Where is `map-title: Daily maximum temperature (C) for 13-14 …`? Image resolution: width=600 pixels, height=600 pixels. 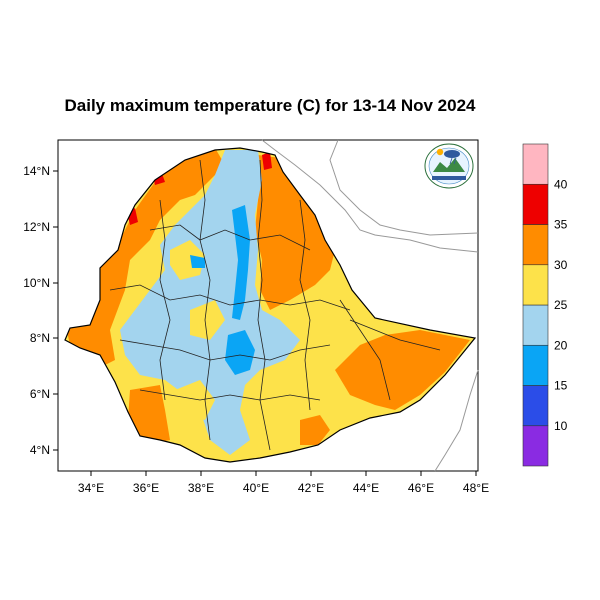
map-title: Daily maximum temperature (C) for 13-14 … is located at coordinates (270, 105).